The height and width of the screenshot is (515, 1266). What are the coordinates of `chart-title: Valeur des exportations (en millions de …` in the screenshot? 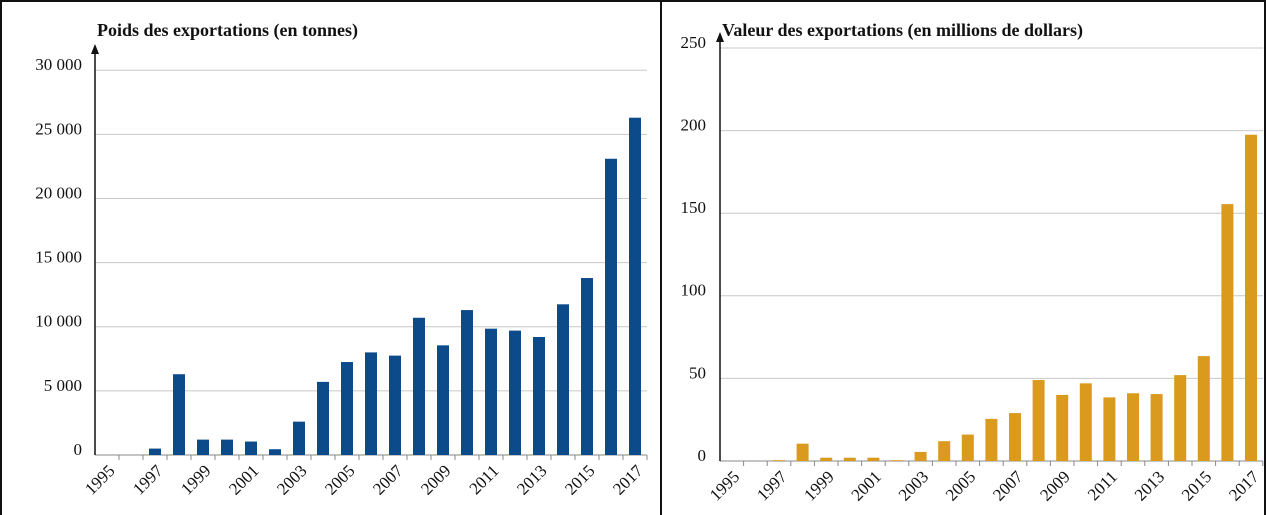 It's located at (902, 30).